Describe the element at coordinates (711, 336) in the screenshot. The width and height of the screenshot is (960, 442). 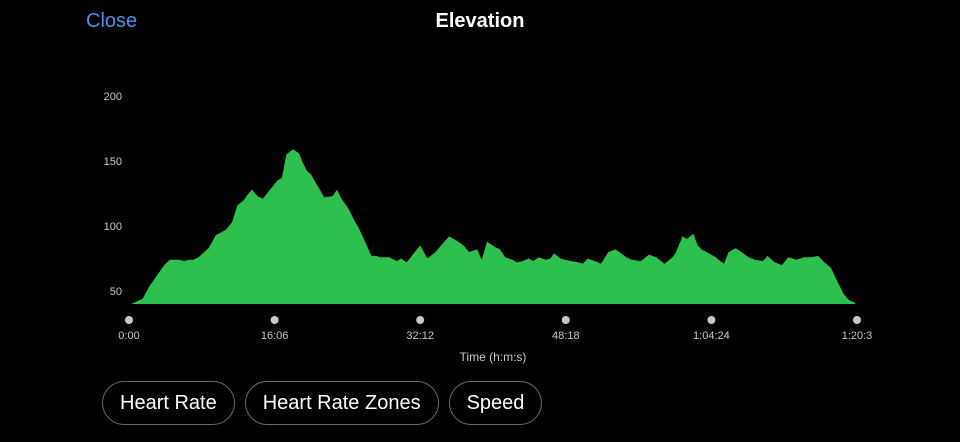
I see `x-tick-label: 1:04:24` at that location.